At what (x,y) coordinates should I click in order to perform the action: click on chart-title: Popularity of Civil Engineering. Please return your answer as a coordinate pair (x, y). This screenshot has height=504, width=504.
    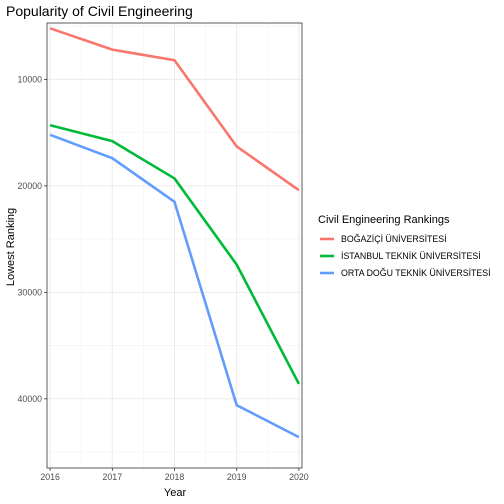
    Looking at the image, I should click on (99, 11).